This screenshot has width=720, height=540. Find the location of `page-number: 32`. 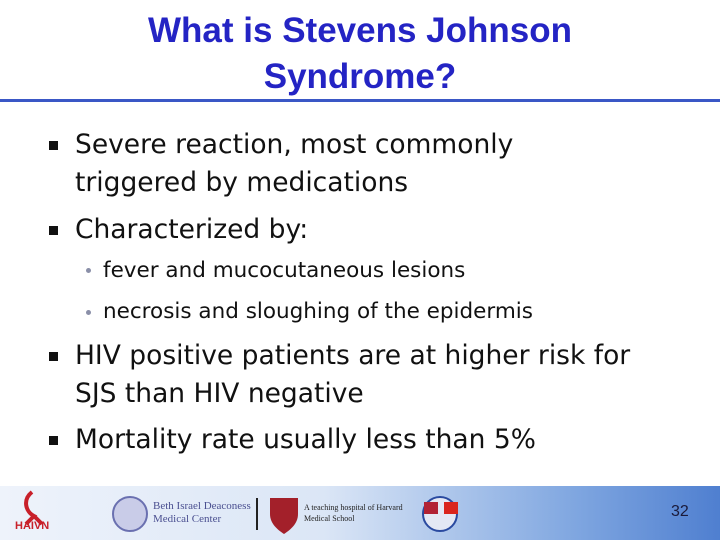

page-number: 32 is located at coordinates (680, 511).